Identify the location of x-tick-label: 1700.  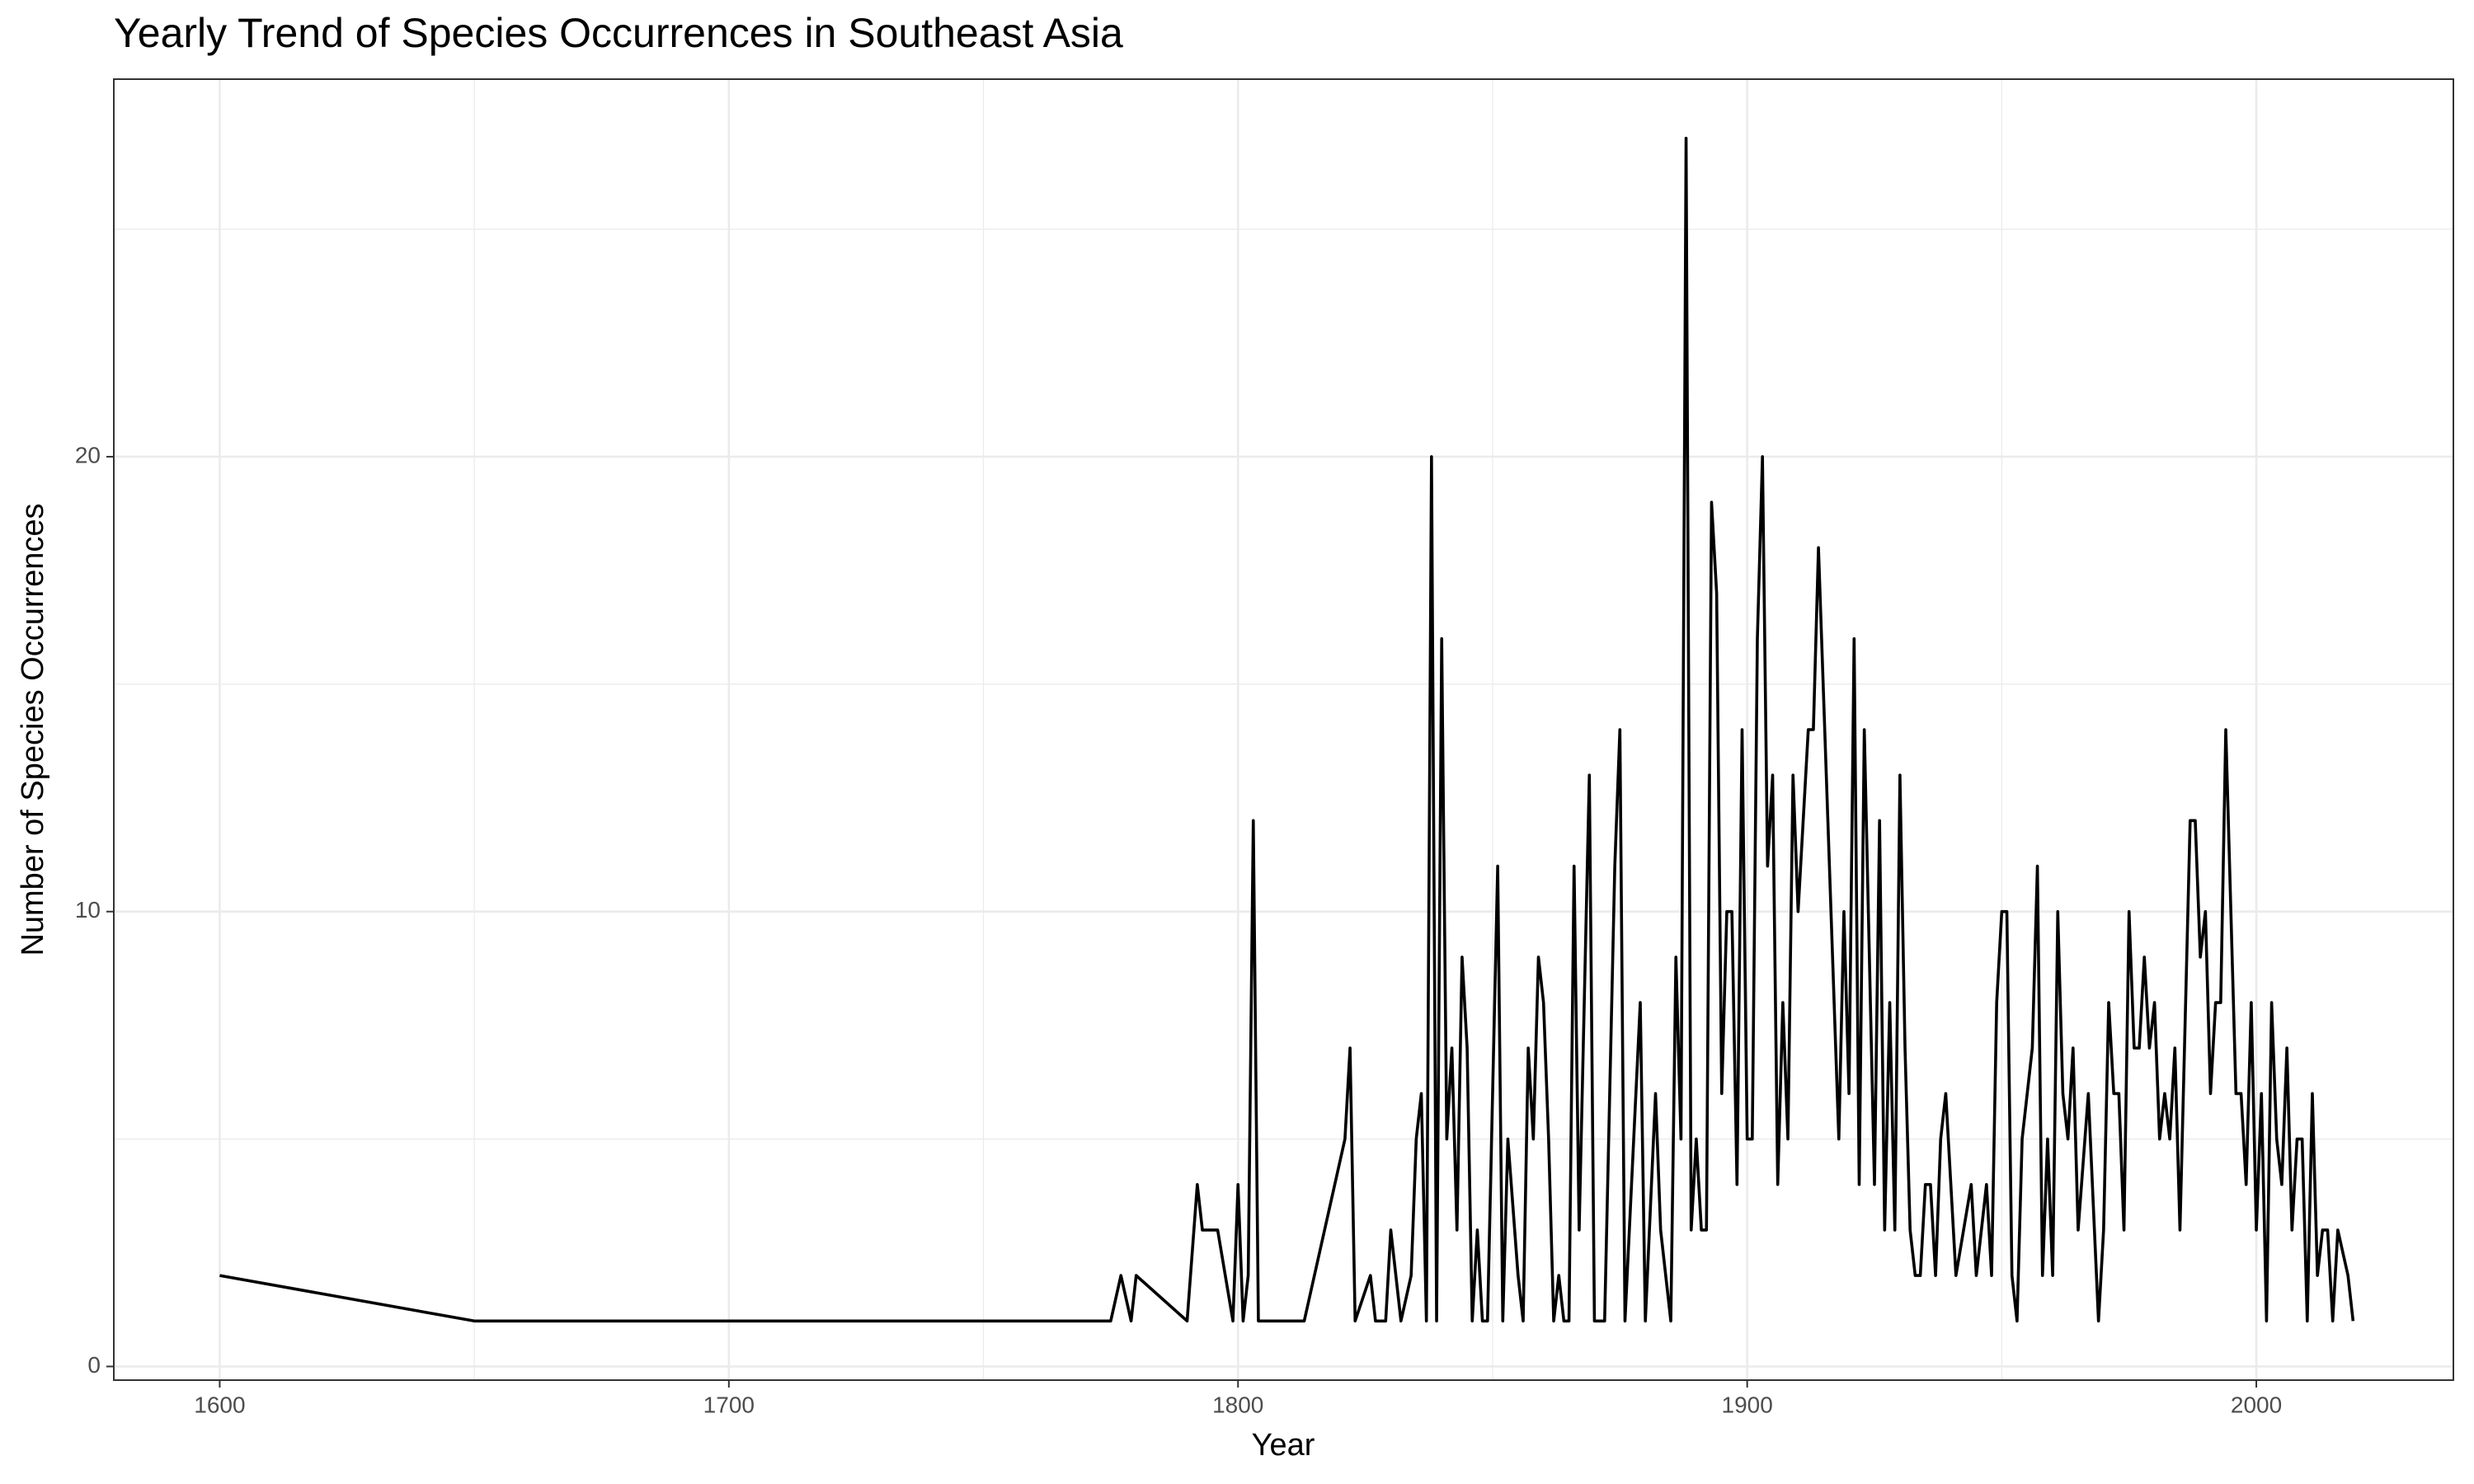
(729, 1404).